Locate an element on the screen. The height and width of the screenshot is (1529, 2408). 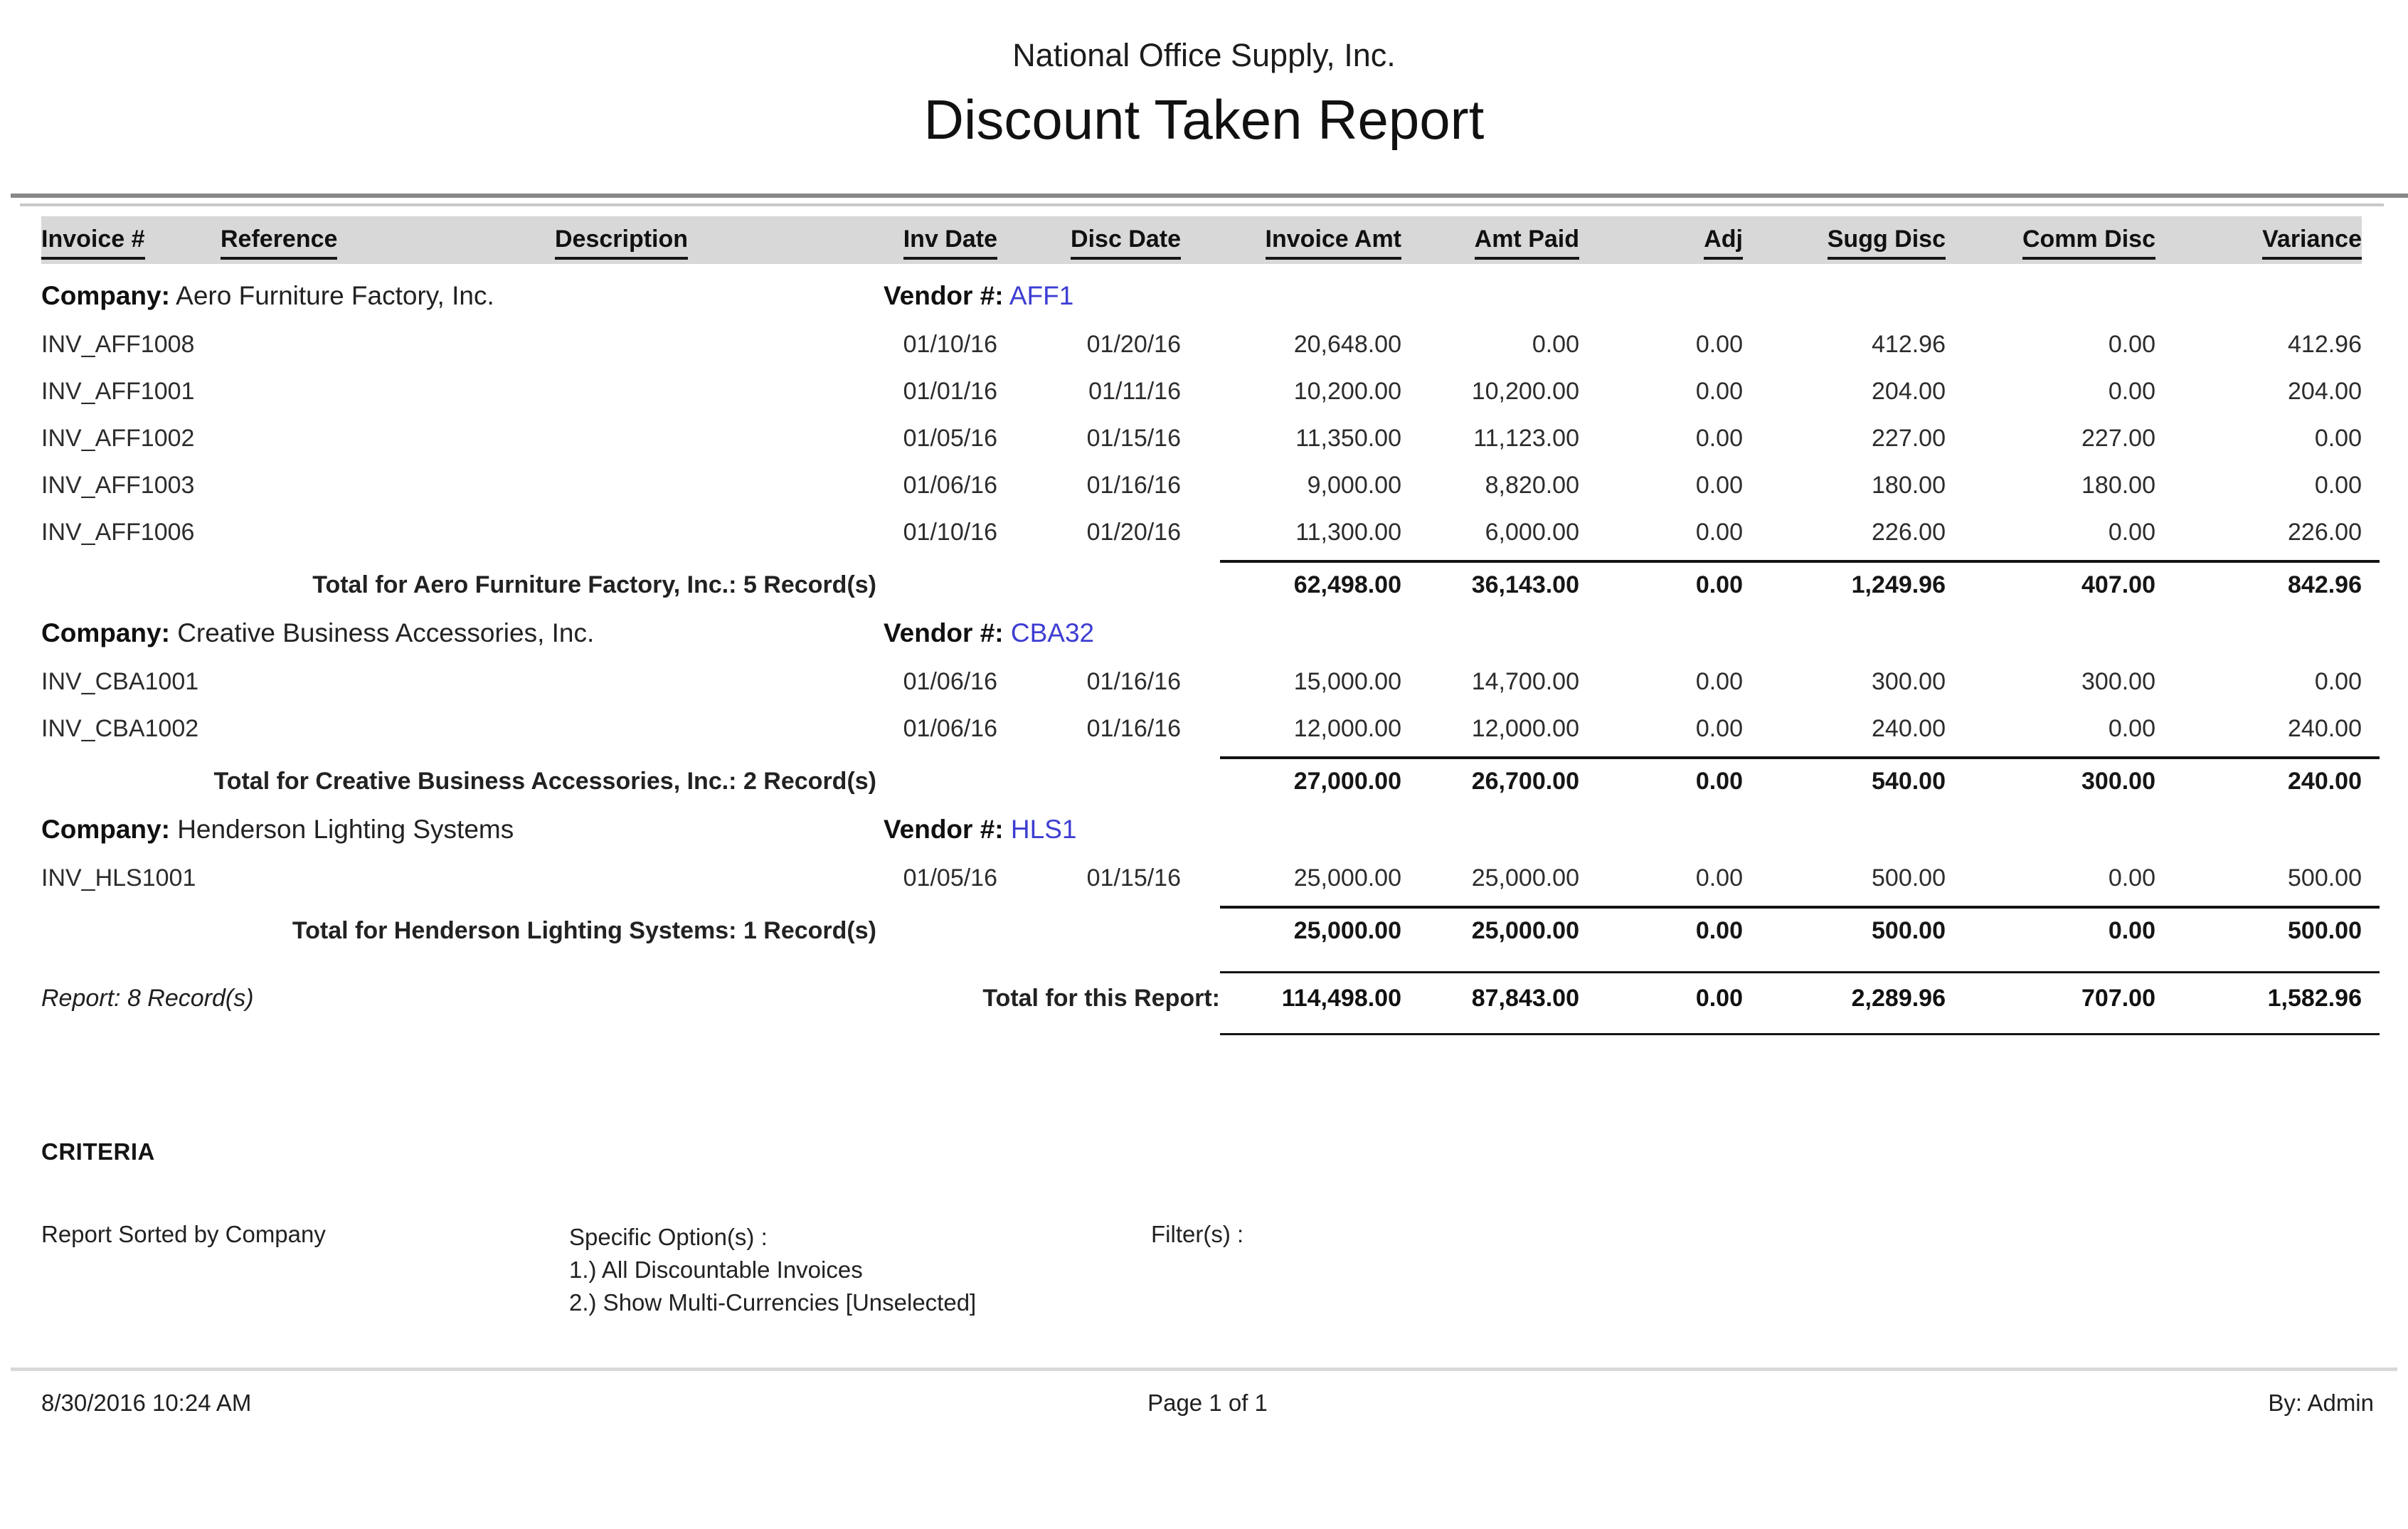
total-invoice-amt: 27,000.00 is located at coordinates (1347, 782).